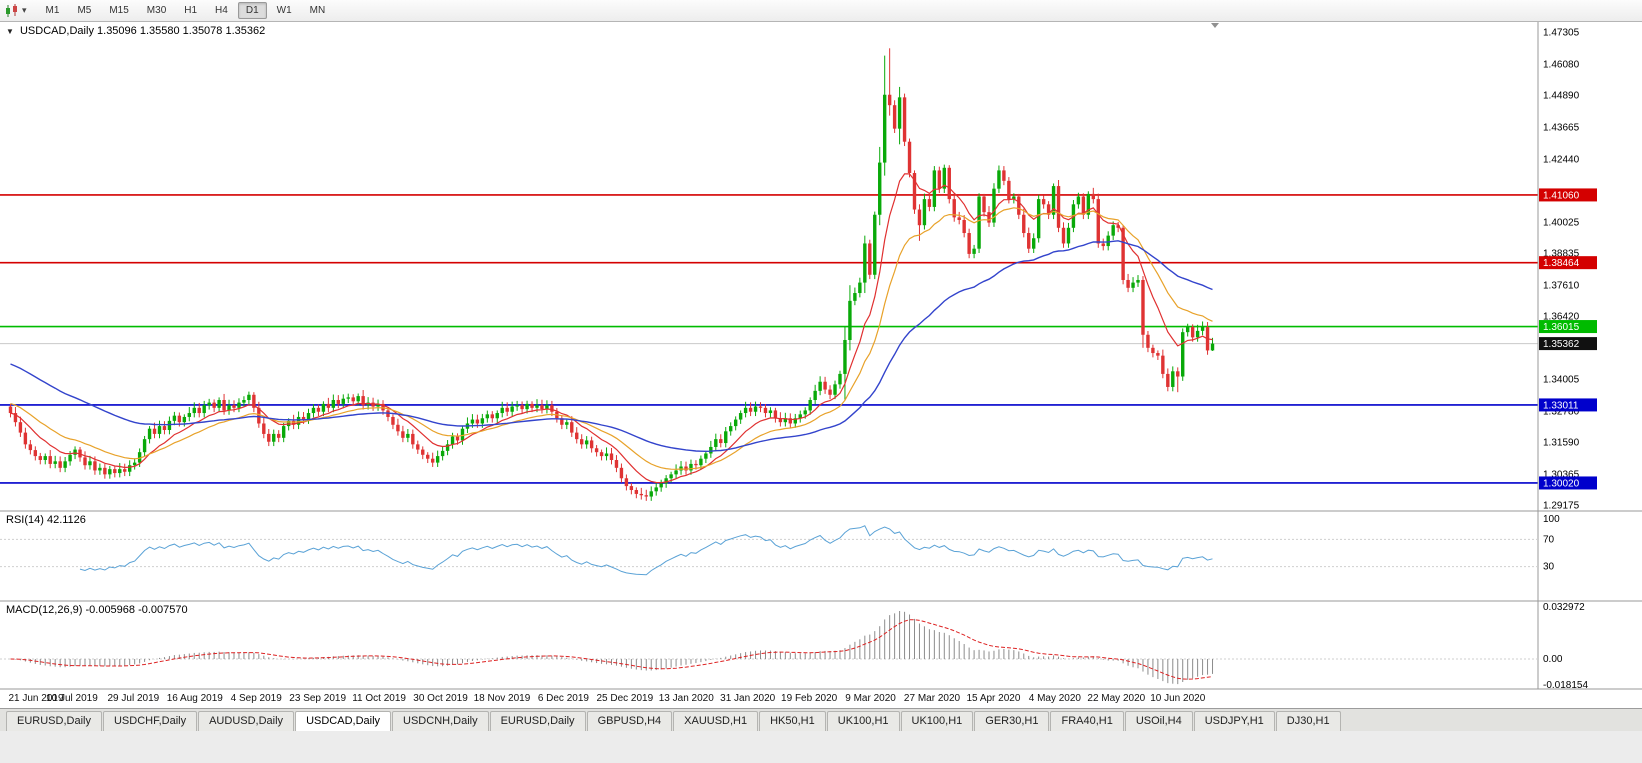  I want to click on timeframe-button-m1: M1, so click(52, 10).